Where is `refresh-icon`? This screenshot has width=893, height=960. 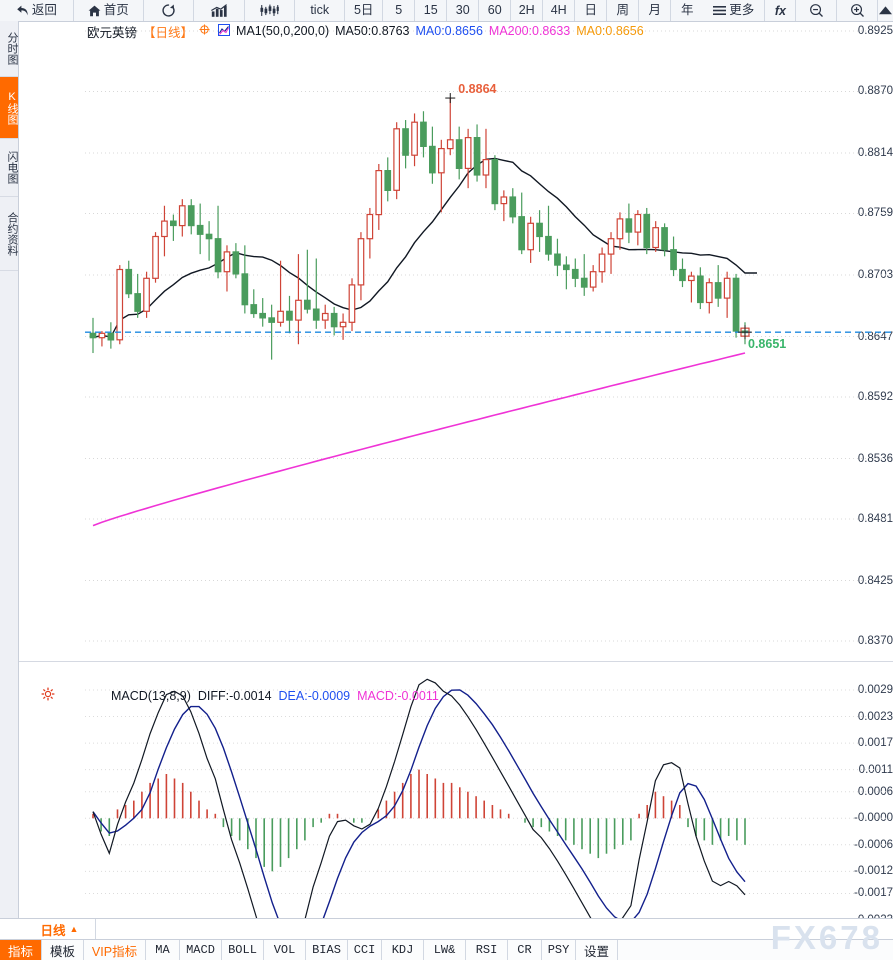 refresh-icon is located at coordinates (168, 10).